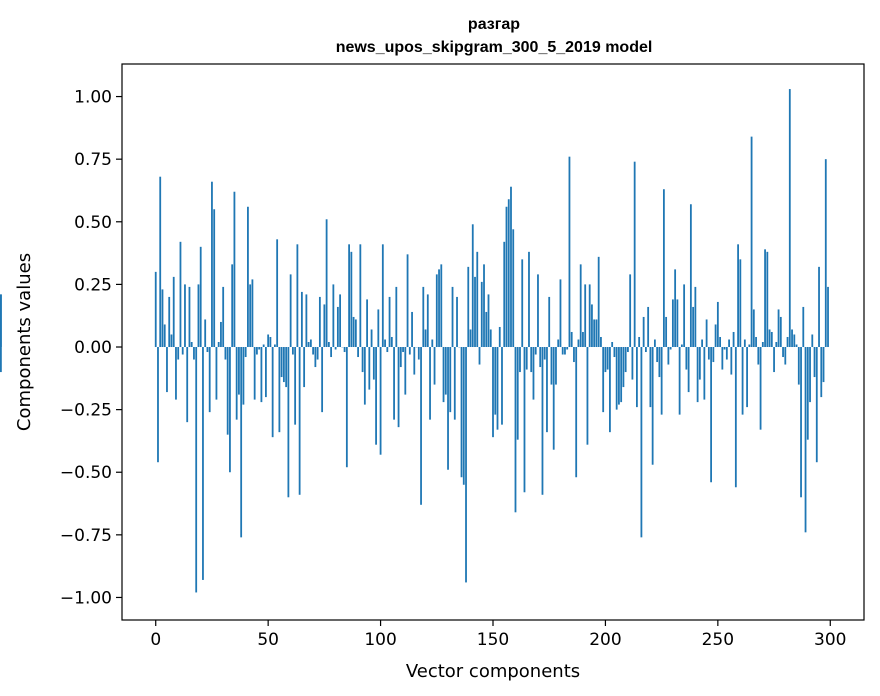  Describe the element at coordinates (93, 285) in the screenshot. I see `y-tick-label: 0.25` at that location.